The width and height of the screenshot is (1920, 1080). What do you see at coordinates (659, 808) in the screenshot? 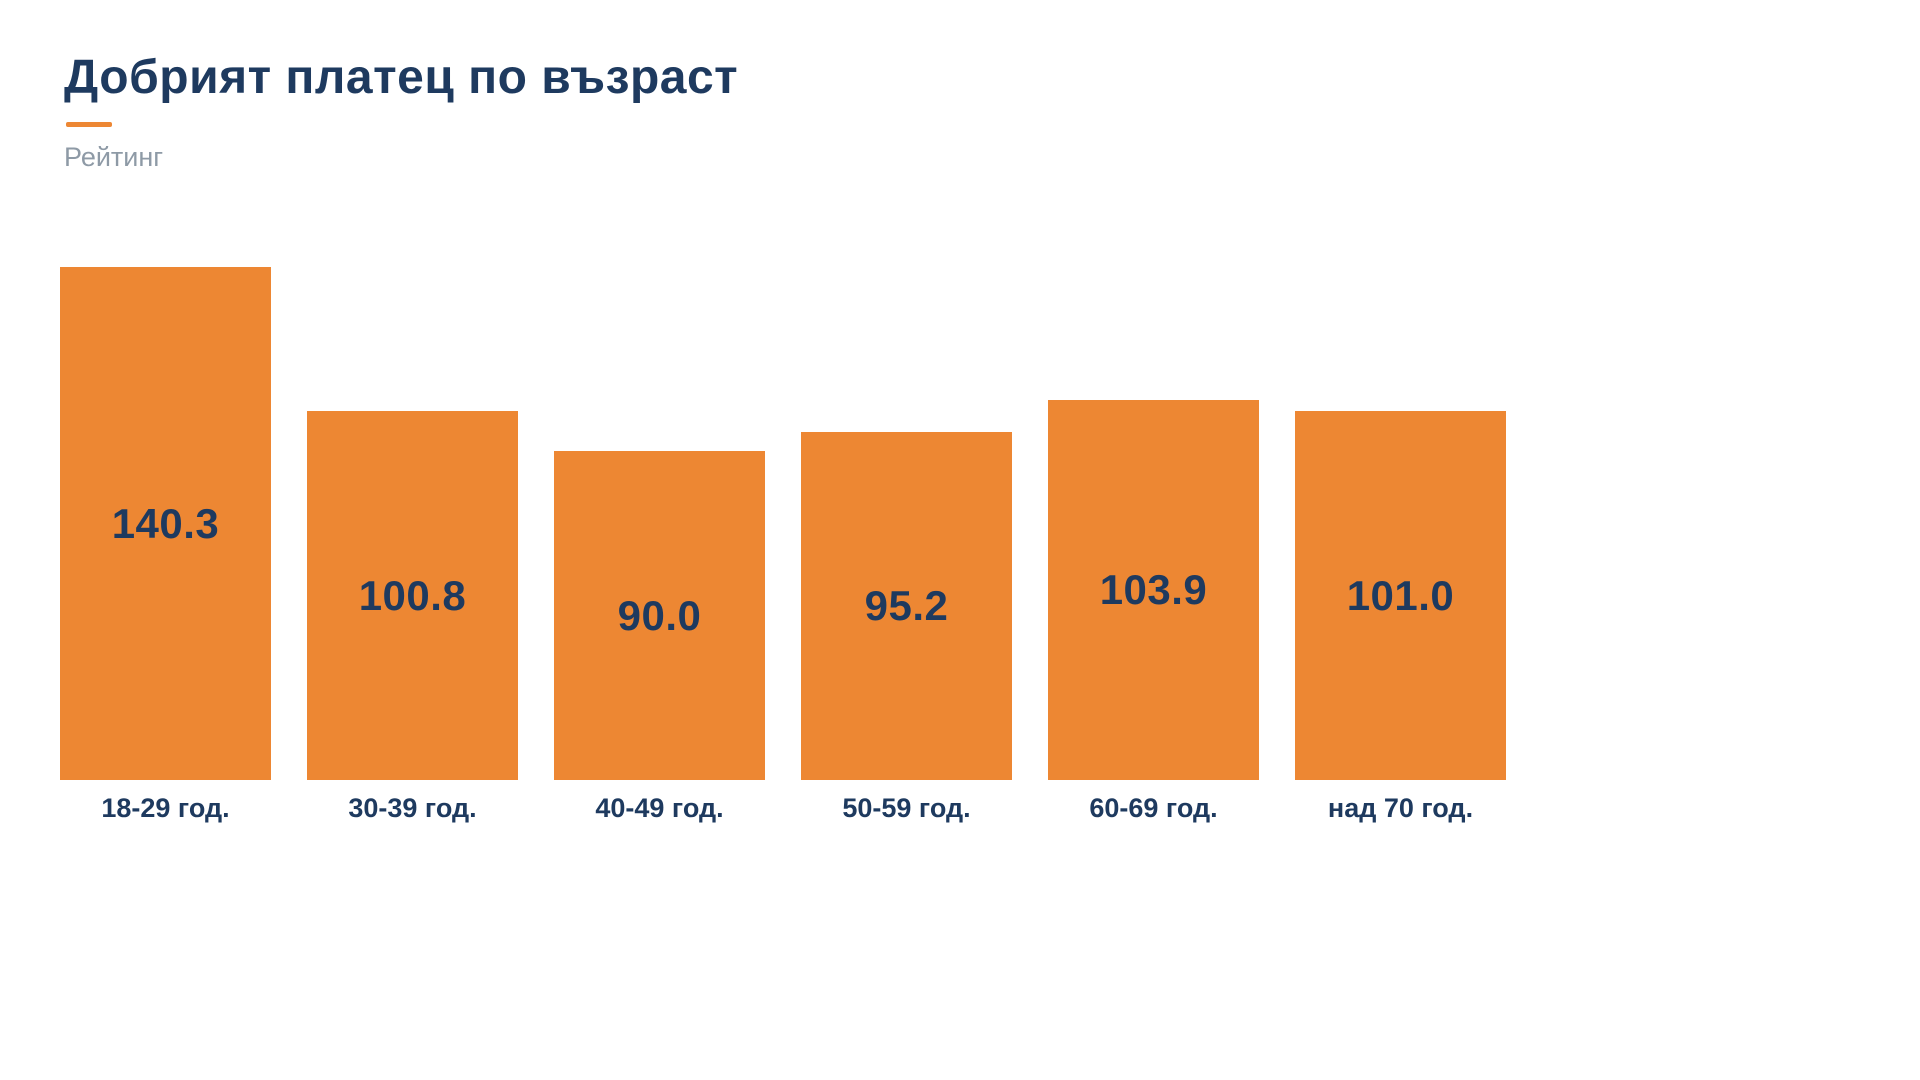
I see `category-label: 40-49 год.` at bounding box center [659, 808].